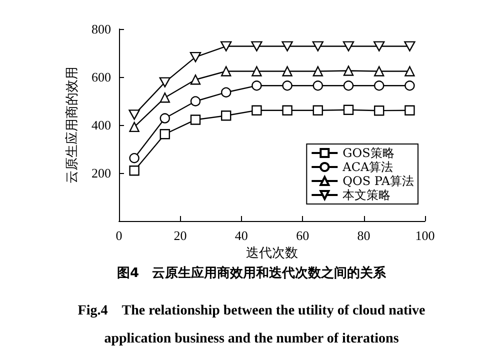 Image resolution: width=503 pixels, height=364 pixels. I want to click on x-tick-label: 40, so click(241, 235).